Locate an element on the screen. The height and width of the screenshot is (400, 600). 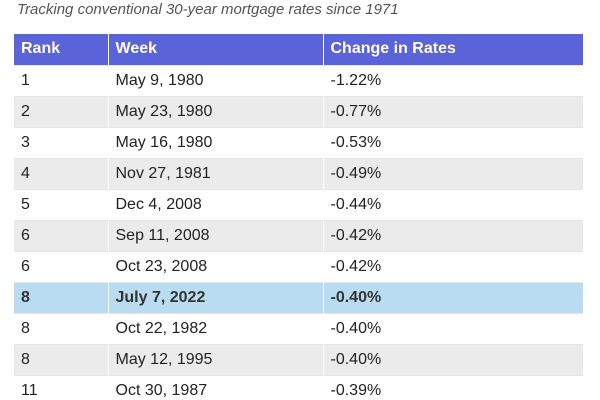
cell-change: -1.22% is located at coordinates (453, 80).